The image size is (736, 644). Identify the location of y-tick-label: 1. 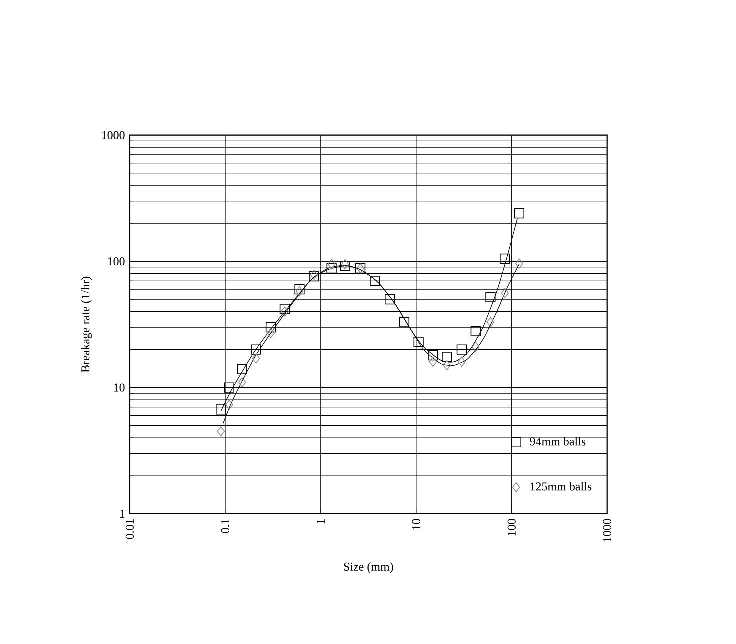
(122, 514).